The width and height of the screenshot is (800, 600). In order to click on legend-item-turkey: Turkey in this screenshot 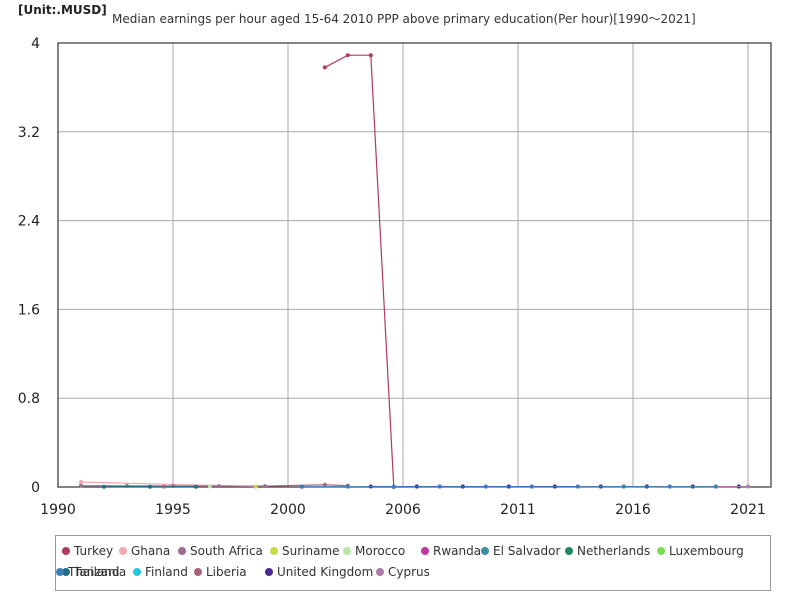, I will do `click(87, 551)`.